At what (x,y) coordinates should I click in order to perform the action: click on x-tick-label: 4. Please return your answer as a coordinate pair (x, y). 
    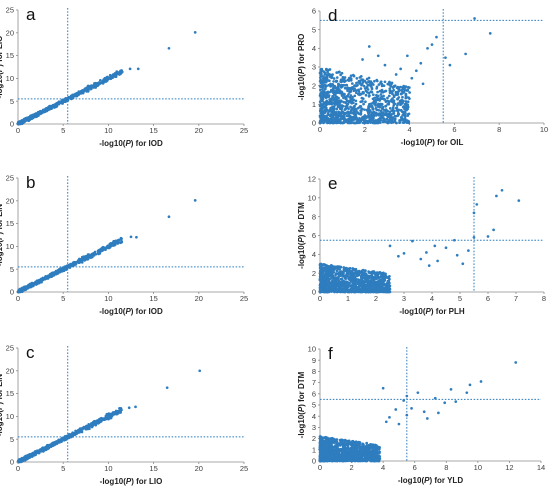
    Looking at the image, I should click on (383, 467).